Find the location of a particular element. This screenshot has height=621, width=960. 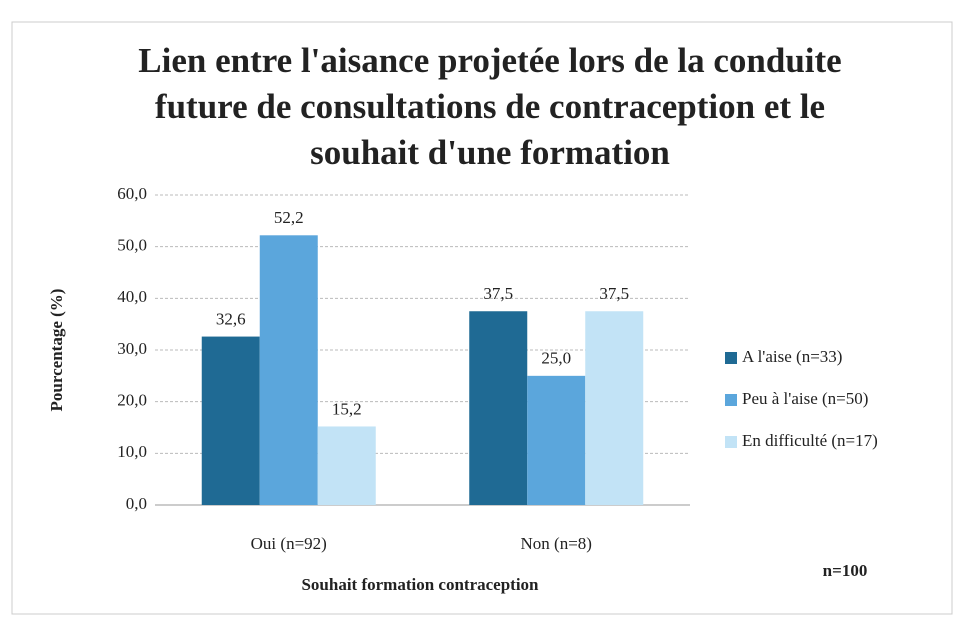

legend-label: A l'aise (n=33) is located at coordinates (792, 356).